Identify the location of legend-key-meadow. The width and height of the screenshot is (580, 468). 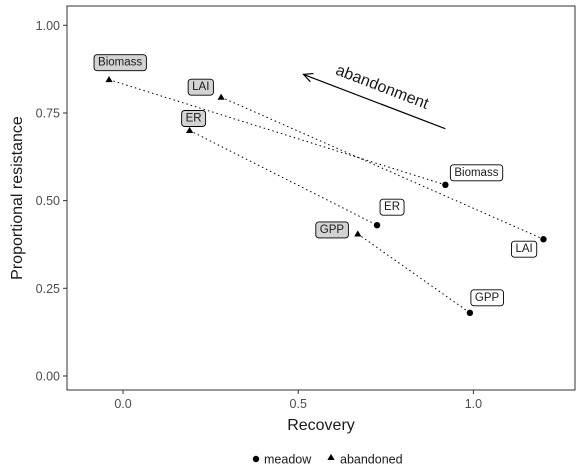
(256, 459).